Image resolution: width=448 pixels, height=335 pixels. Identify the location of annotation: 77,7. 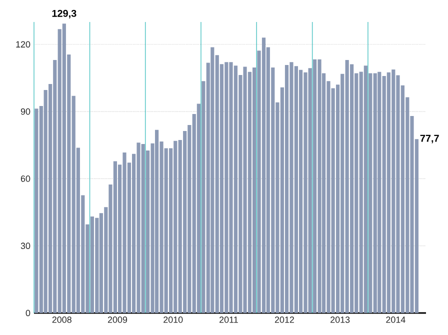
(429, 139).